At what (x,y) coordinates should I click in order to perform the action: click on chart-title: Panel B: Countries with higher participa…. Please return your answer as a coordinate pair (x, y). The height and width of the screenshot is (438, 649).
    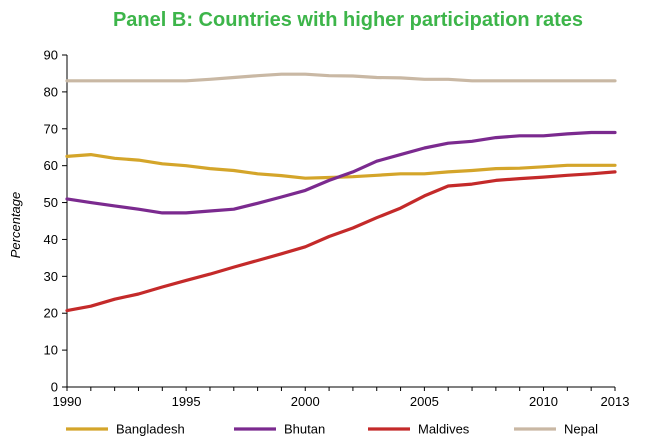
    Looking at the image, I should click on (348, 20).